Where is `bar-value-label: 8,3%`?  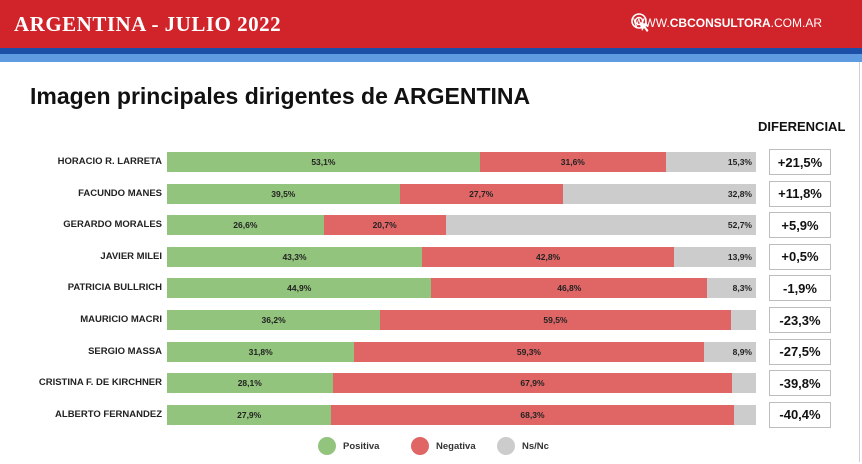
bar-value-label: 8,3% is located at coordinates (742, 288).